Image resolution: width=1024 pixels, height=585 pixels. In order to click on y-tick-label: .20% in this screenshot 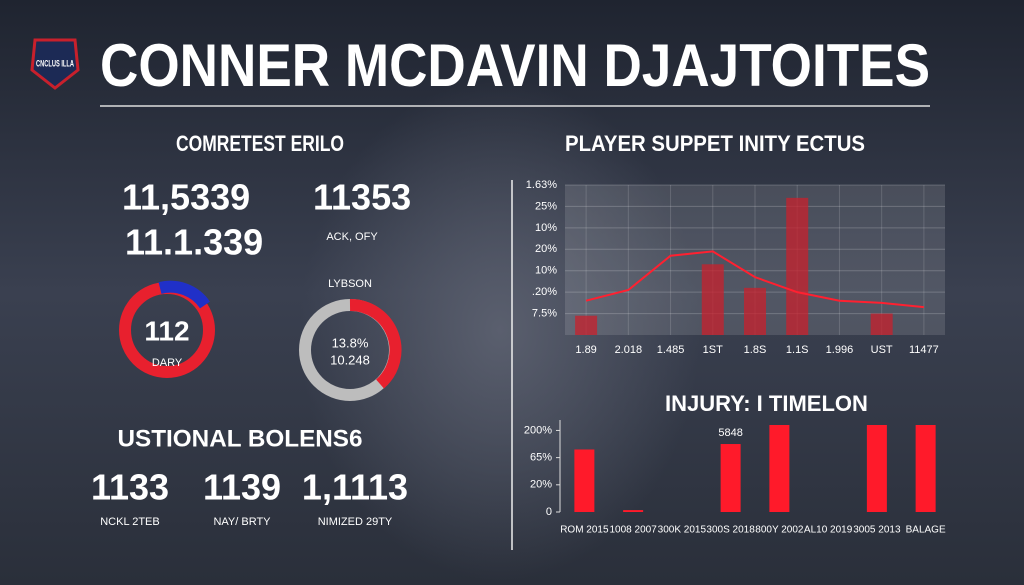, I will do `click(544, 292)`.